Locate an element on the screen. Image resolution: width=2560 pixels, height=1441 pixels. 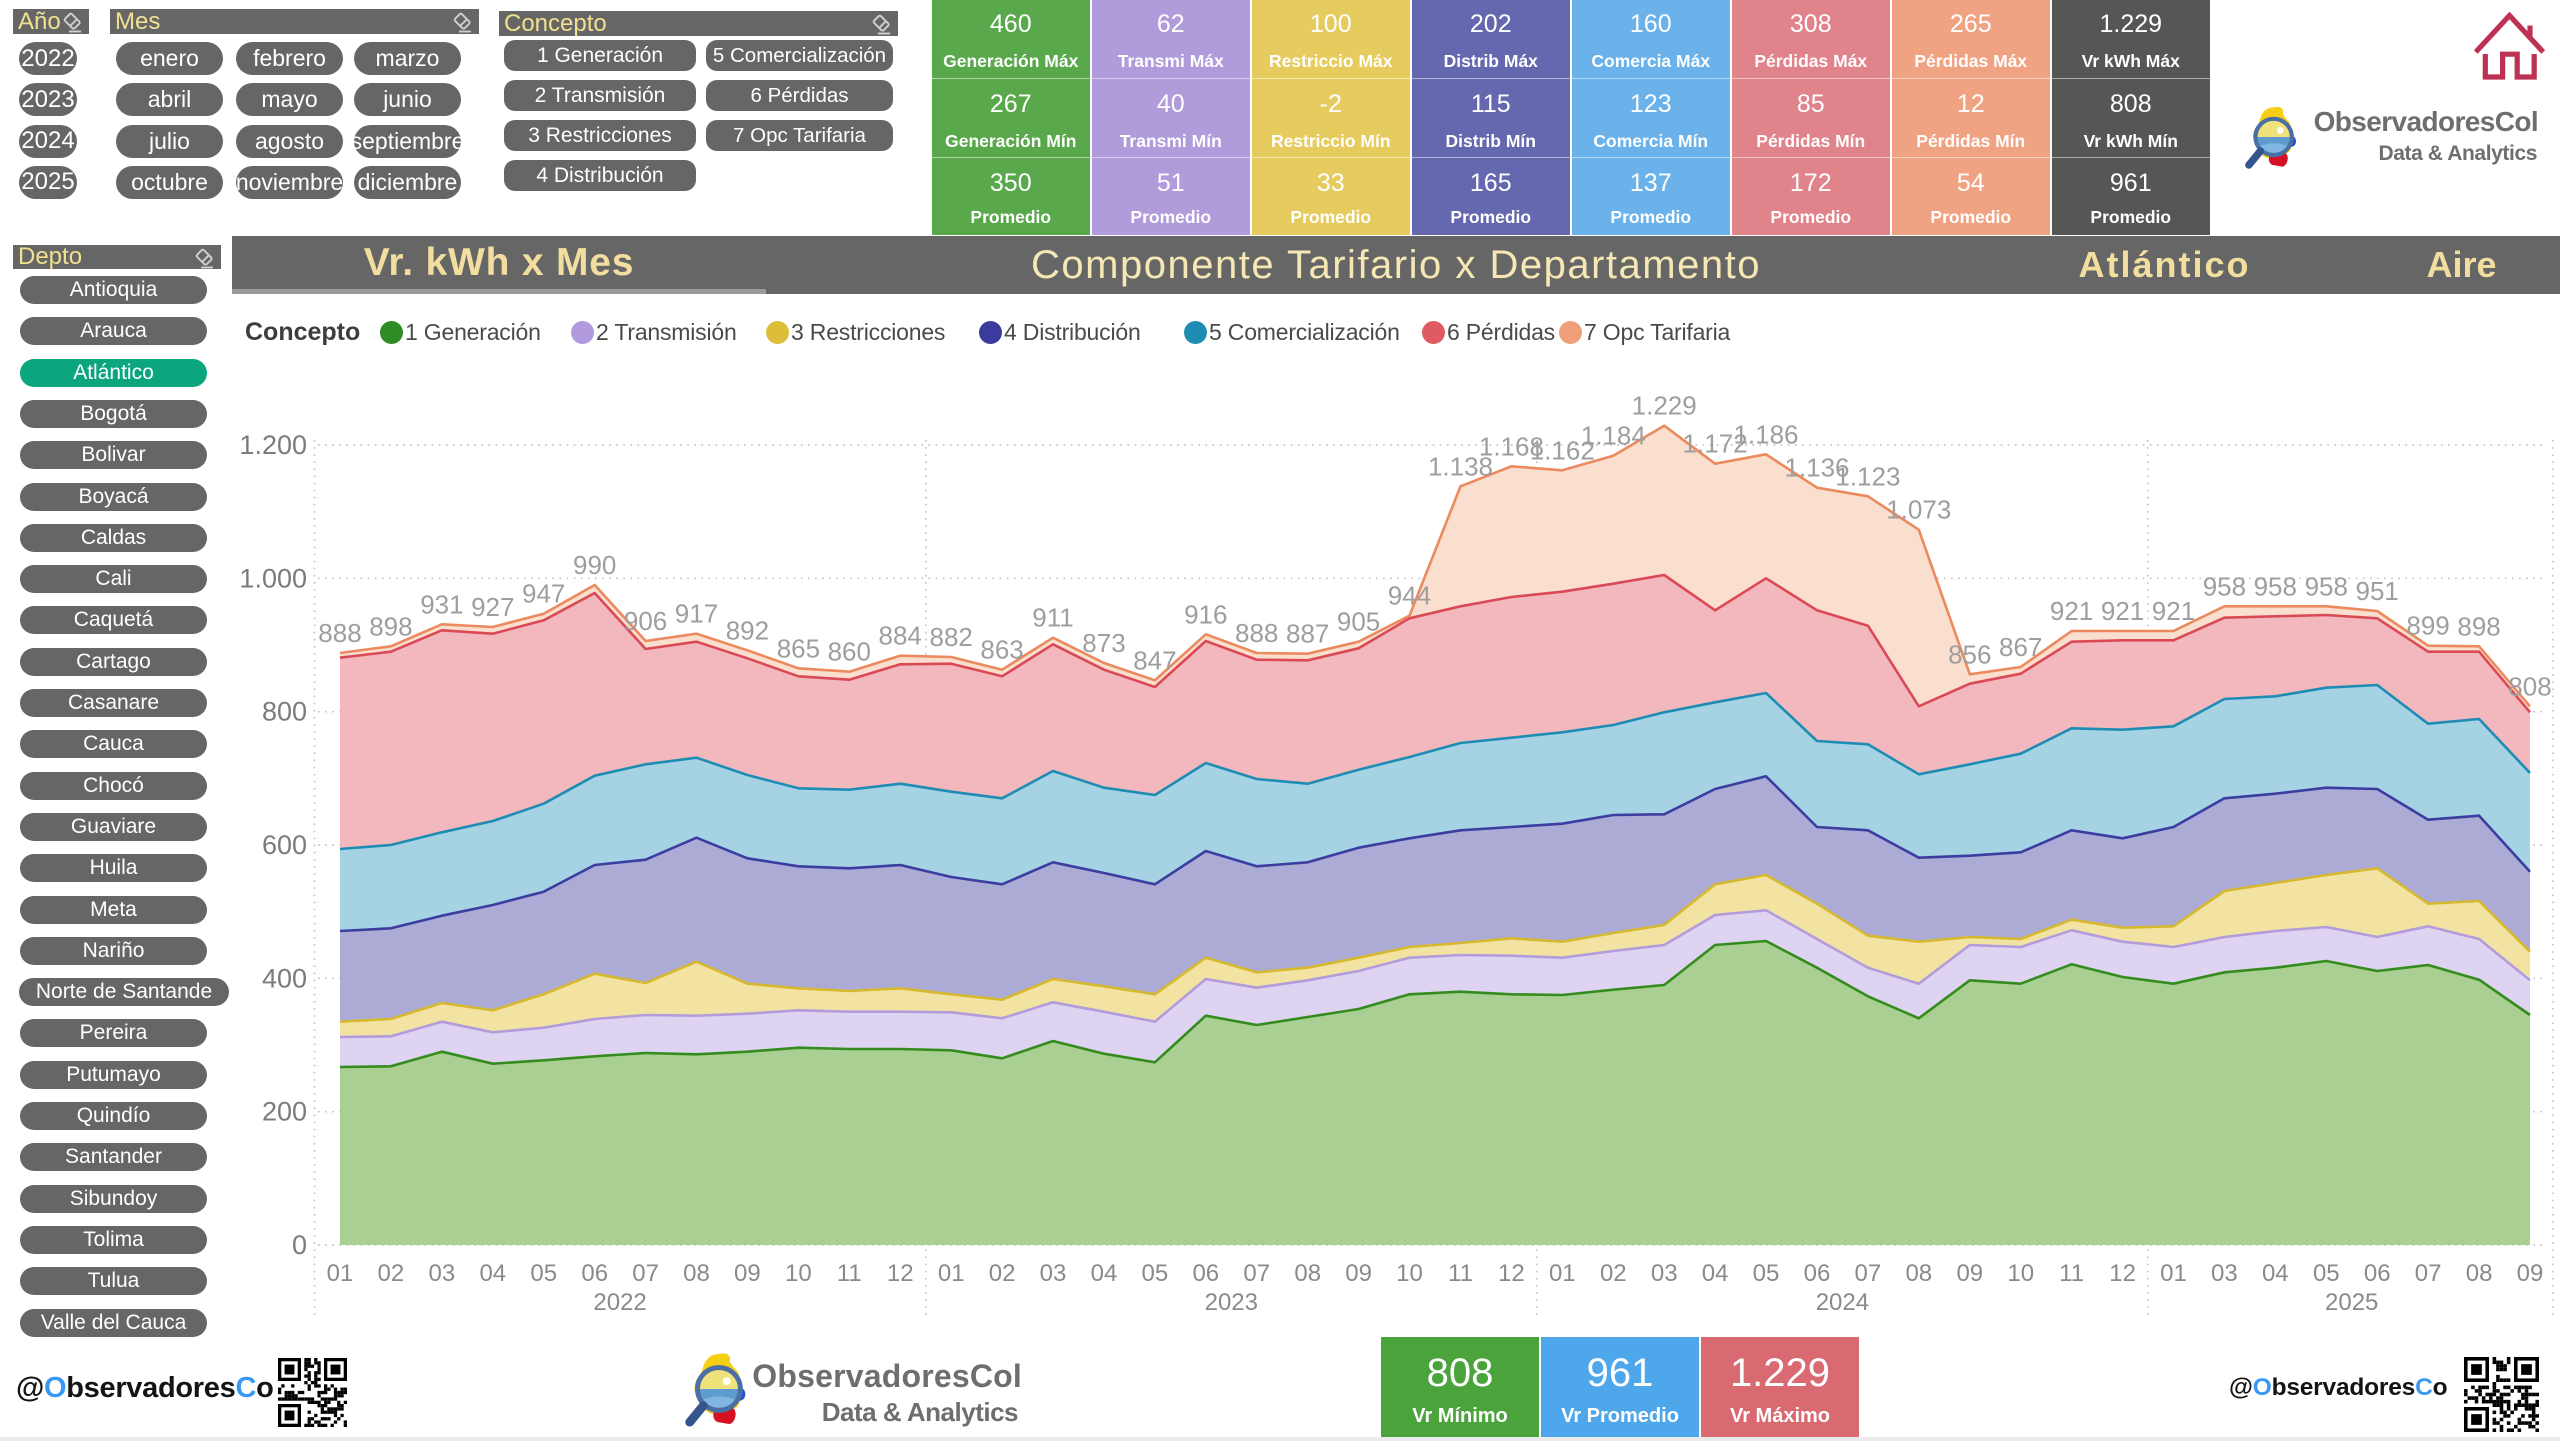
svg-text: 1.073 is located at coordinates (1918, 510).